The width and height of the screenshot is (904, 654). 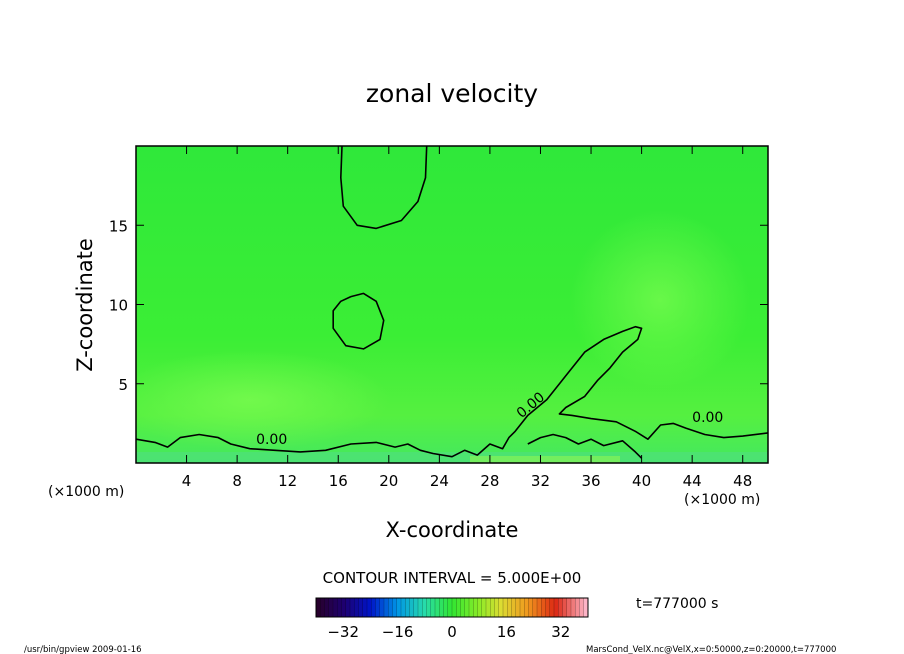 What do you see at coordinates (452, 93) in the screenshot?
I see `chart-title: zonal velocity` at bounding box center [452, 93].